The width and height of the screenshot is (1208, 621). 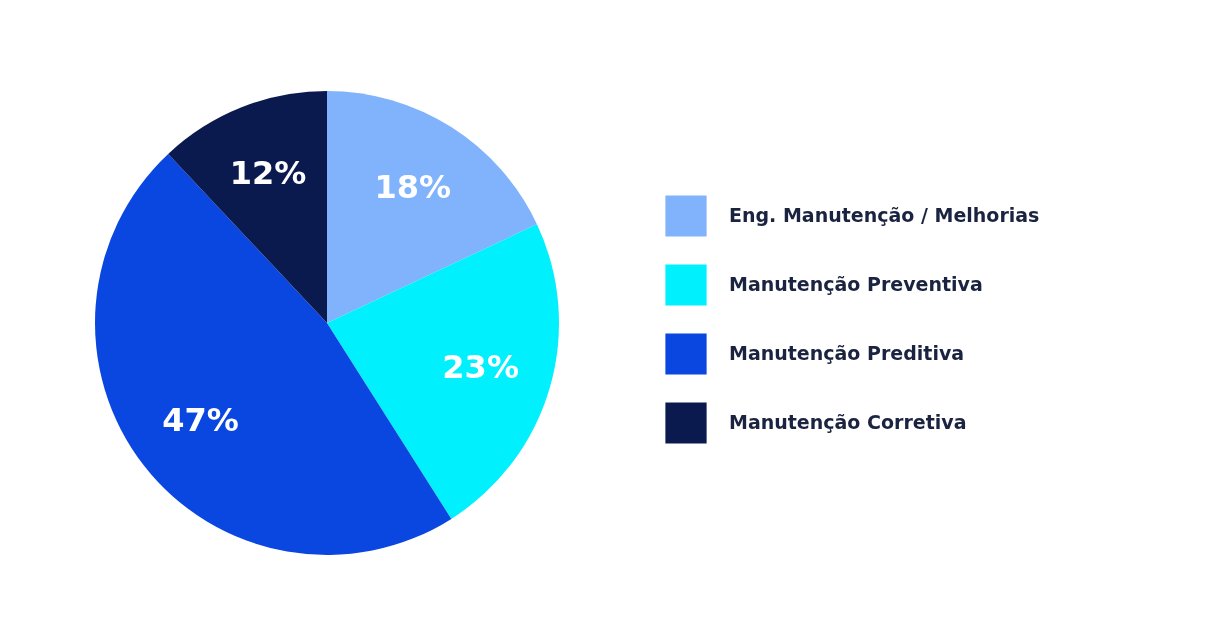 What do you see at coordinates (413, 186) in the screenshot?
I see `data-label: 18%` at bounding box center [413, 186].